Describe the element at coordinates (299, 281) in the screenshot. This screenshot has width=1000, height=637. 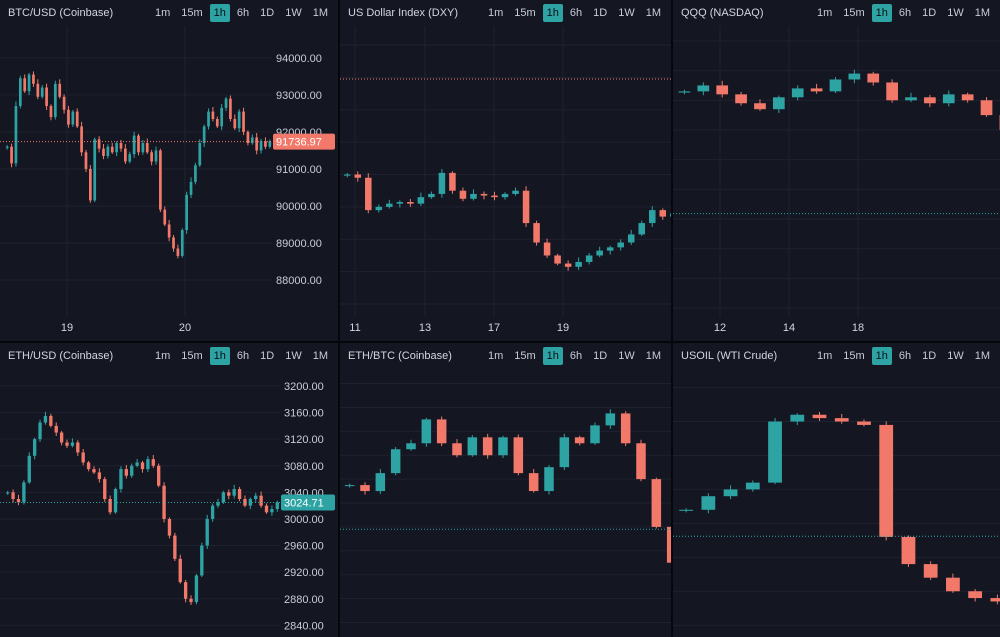
I see `y-tick-label: 88000.00` at that location.